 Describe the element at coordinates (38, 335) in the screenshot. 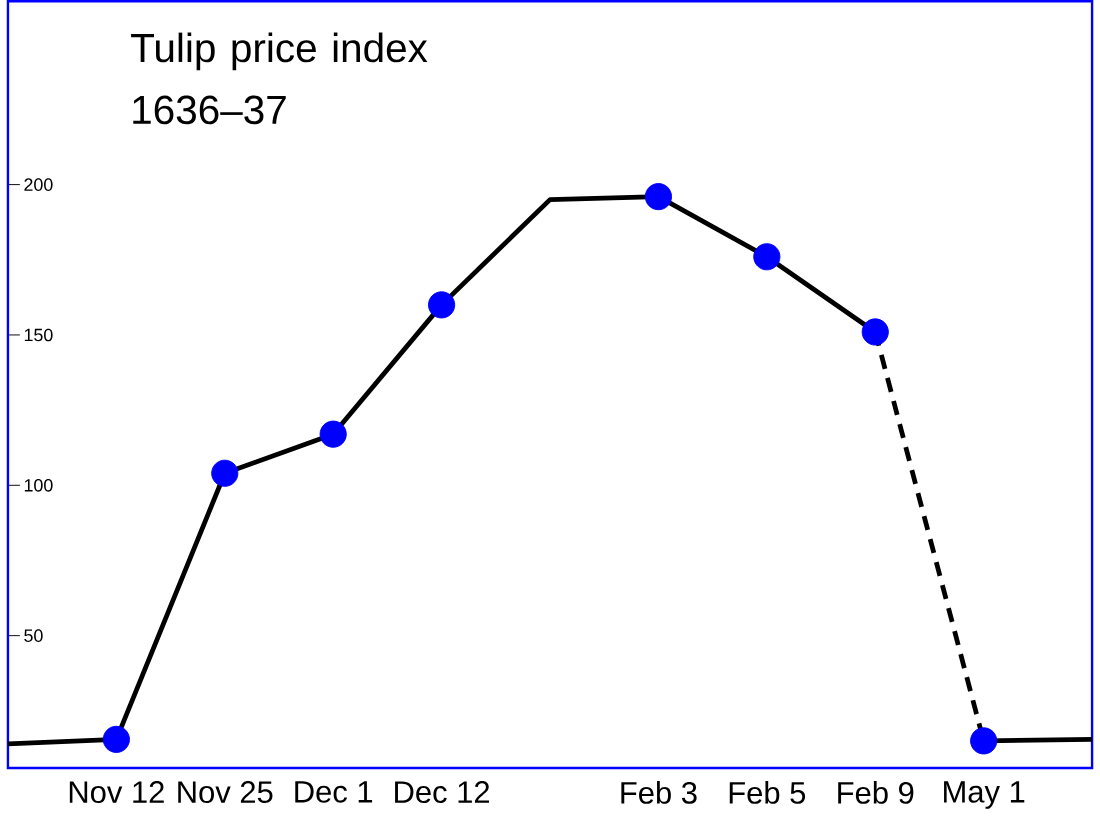

I see `y-tick-label: 150` at that location.